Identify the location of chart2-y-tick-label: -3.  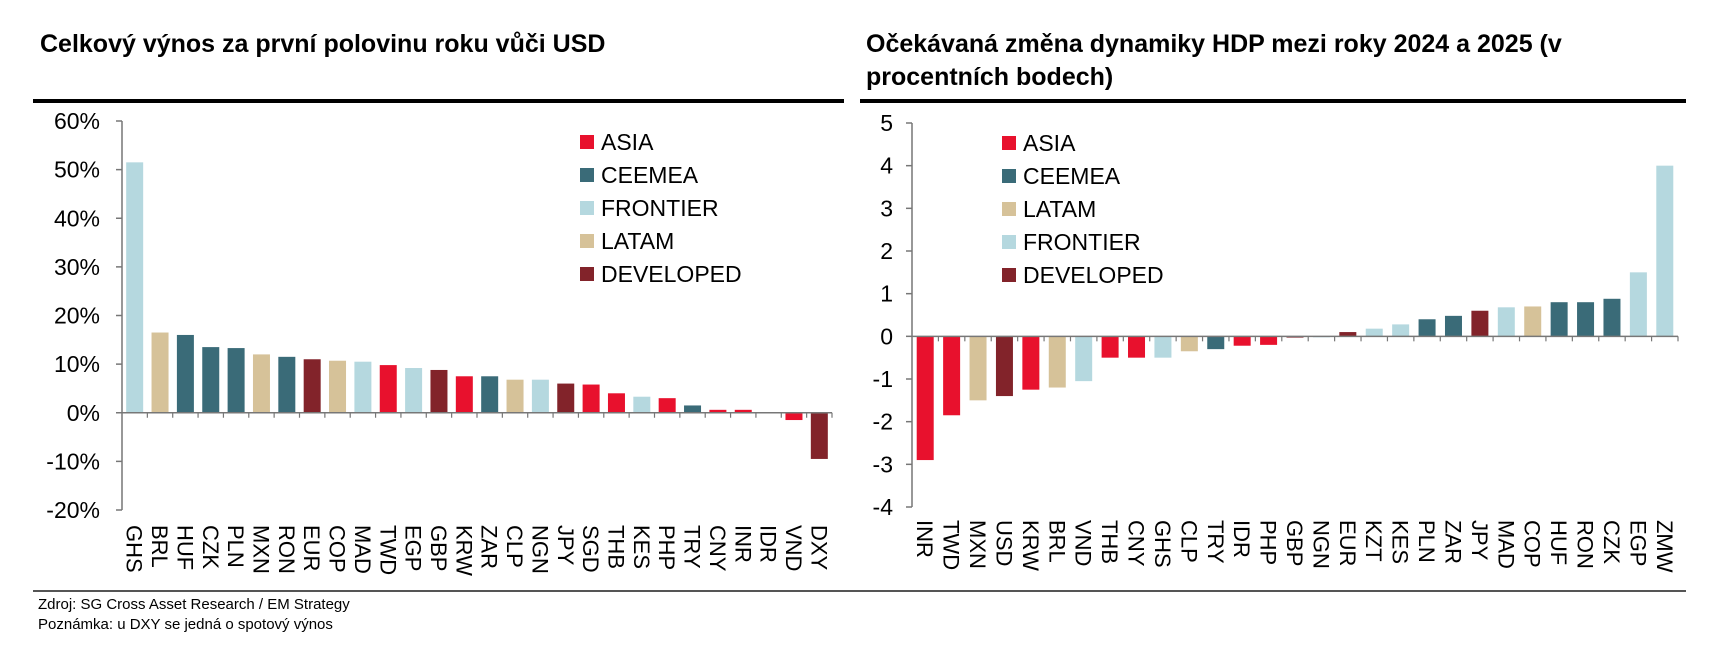
(883, 464).